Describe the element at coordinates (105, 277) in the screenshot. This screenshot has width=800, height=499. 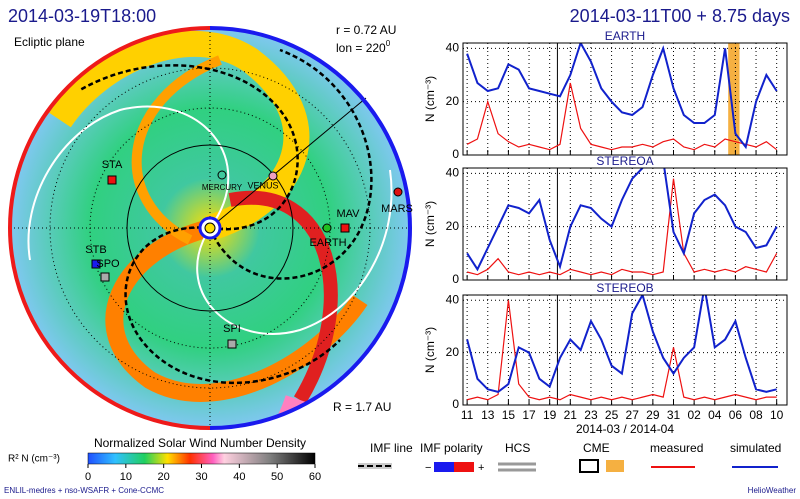
I see `spo` at that location.